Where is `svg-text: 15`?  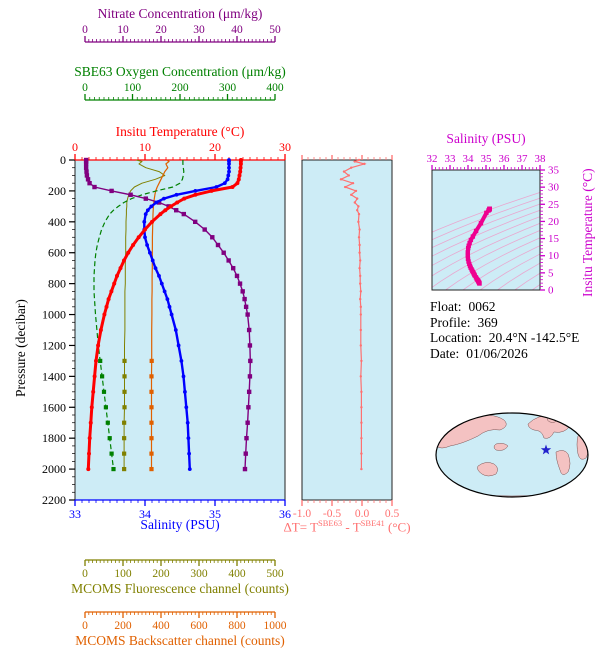 svg-text: 15 is located at coordinates (554, 239).